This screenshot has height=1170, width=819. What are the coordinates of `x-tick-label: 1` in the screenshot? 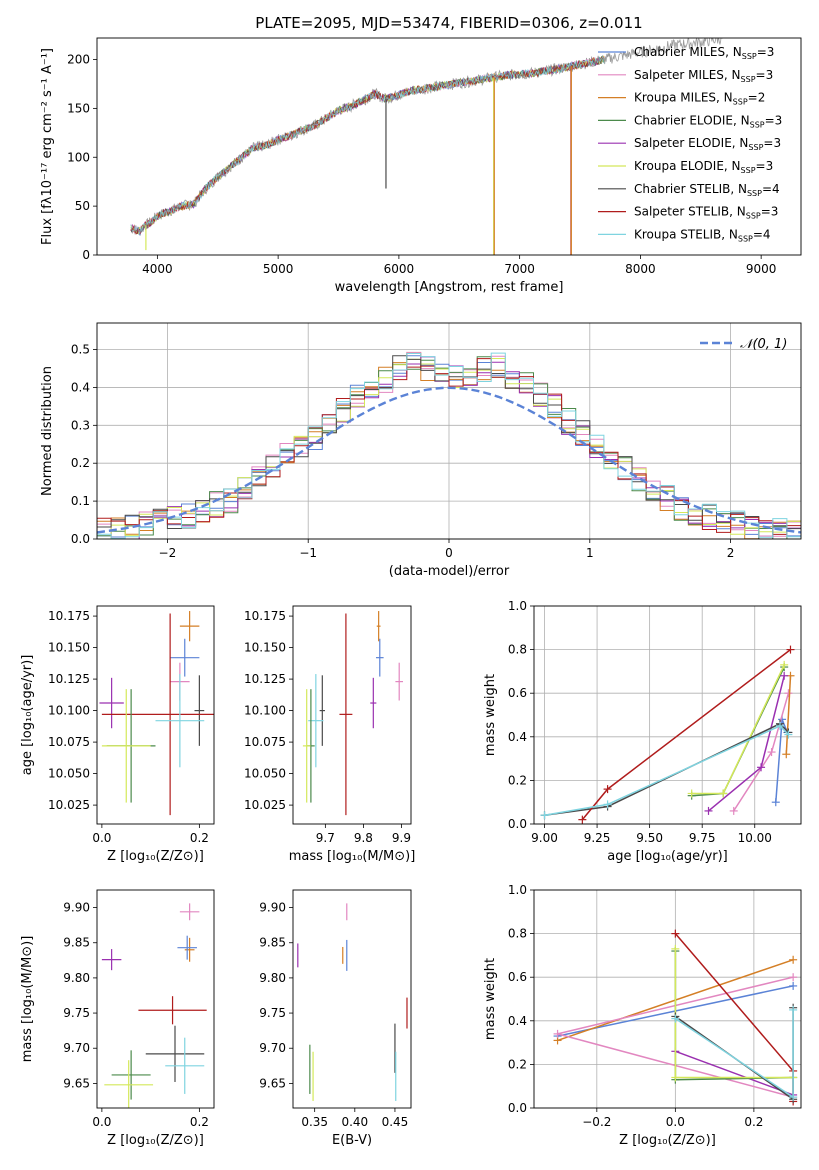 It's located at (590, 553).